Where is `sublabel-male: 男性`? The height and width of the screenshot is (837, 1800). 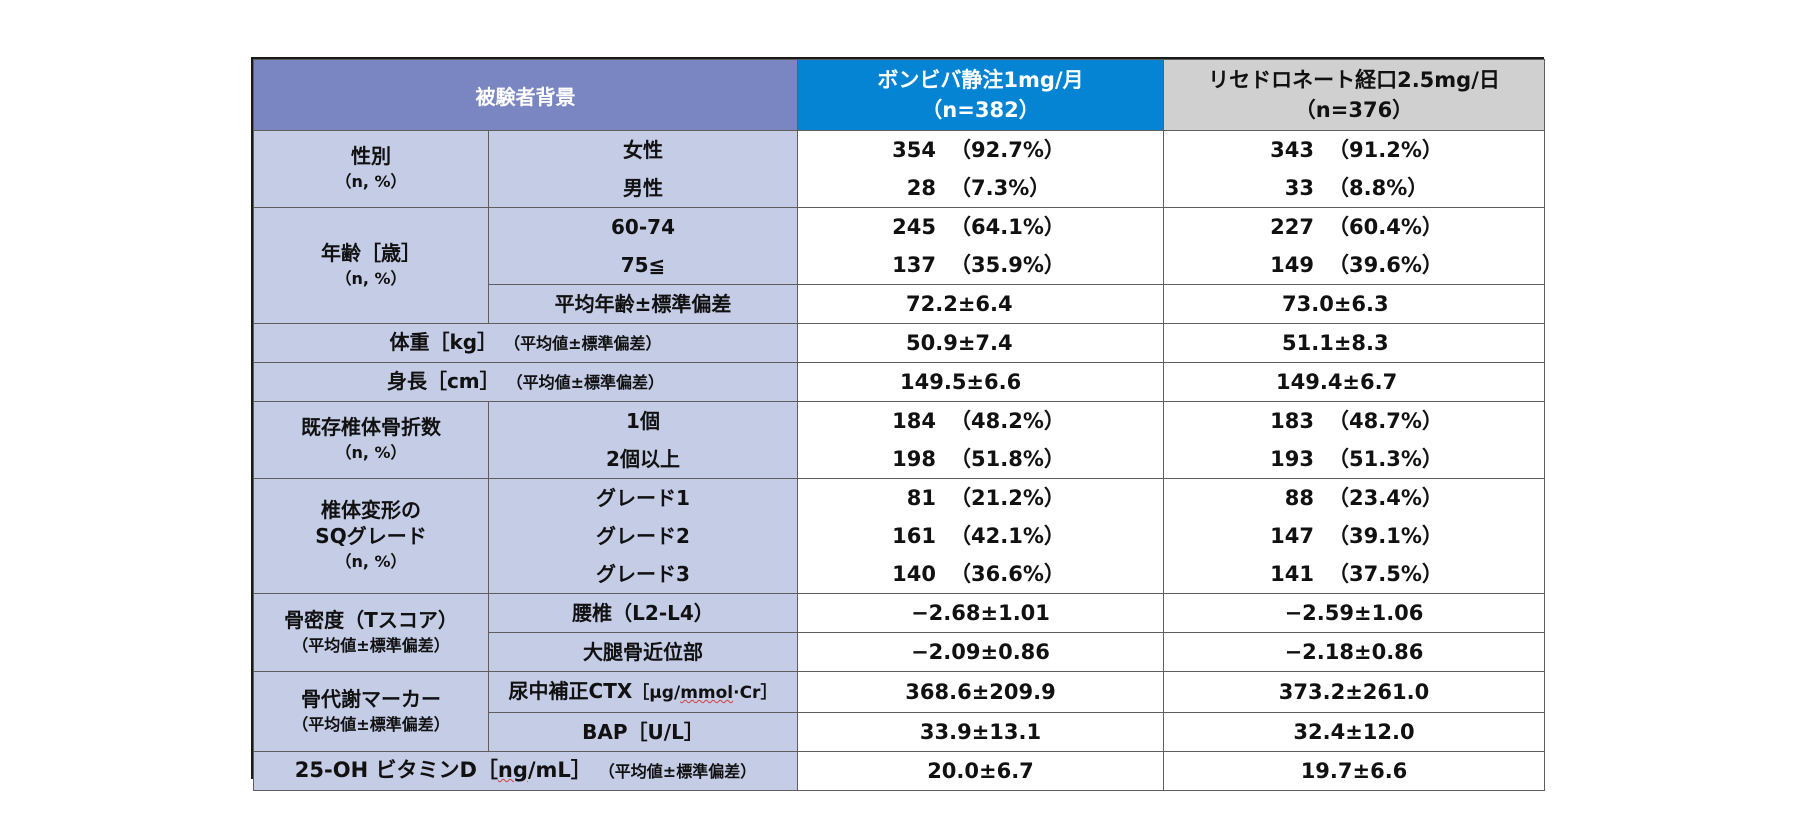 sublabel-male: 男性 is located at coordinates (643, 188).